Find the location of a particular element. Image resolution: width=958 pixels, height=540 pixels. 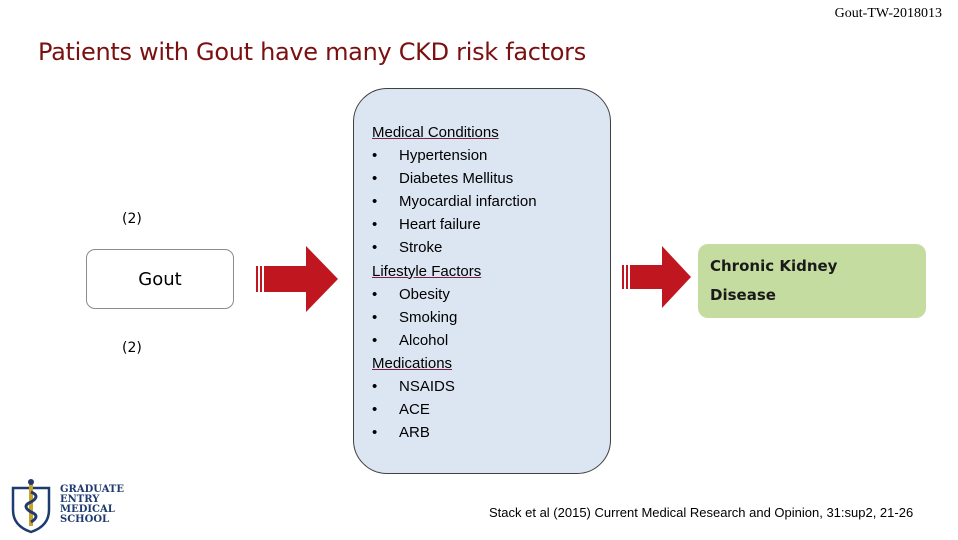

crest-icon is located at coordinates (31, 506).